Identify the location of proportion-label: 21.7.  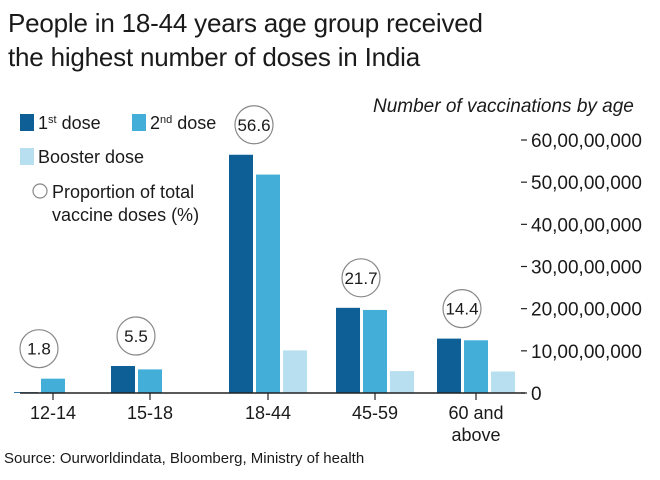
(360, 278).